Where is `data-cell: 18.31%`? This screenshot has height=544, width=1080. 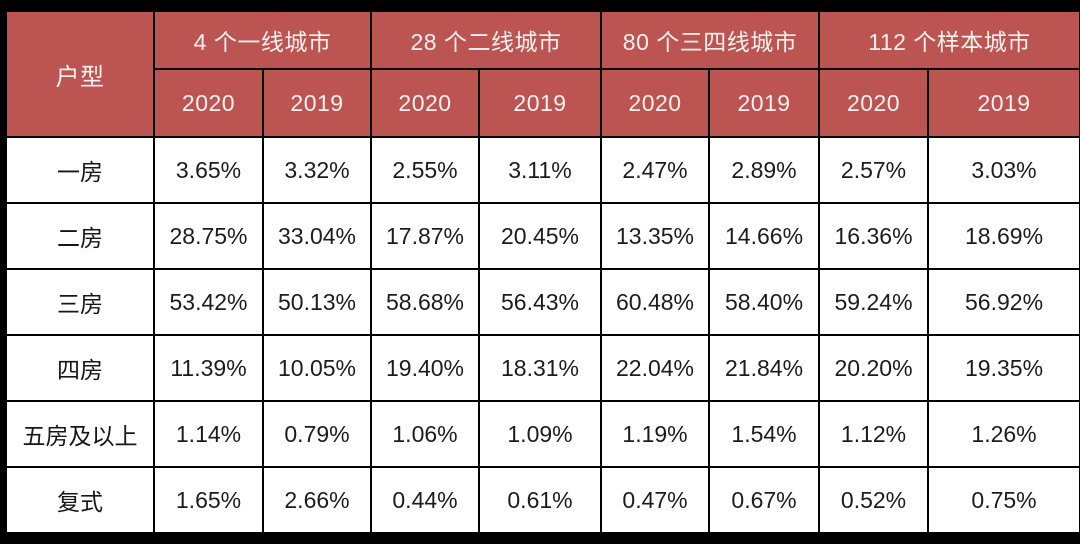 data-cell: 18.31% is located at coordinates (540, 368).